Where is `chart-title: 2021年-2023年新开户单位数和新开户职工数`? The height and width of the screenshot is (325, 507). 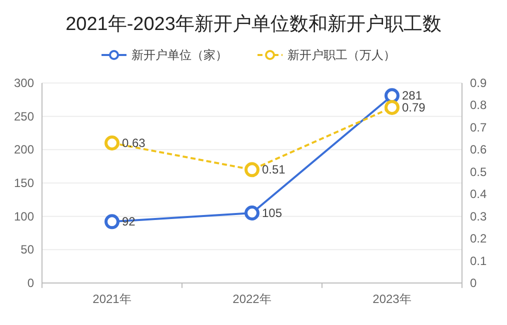
chart-title: 2021年-2023年新开户单位数和新开户职工数 is located at coordinates (254, 24).